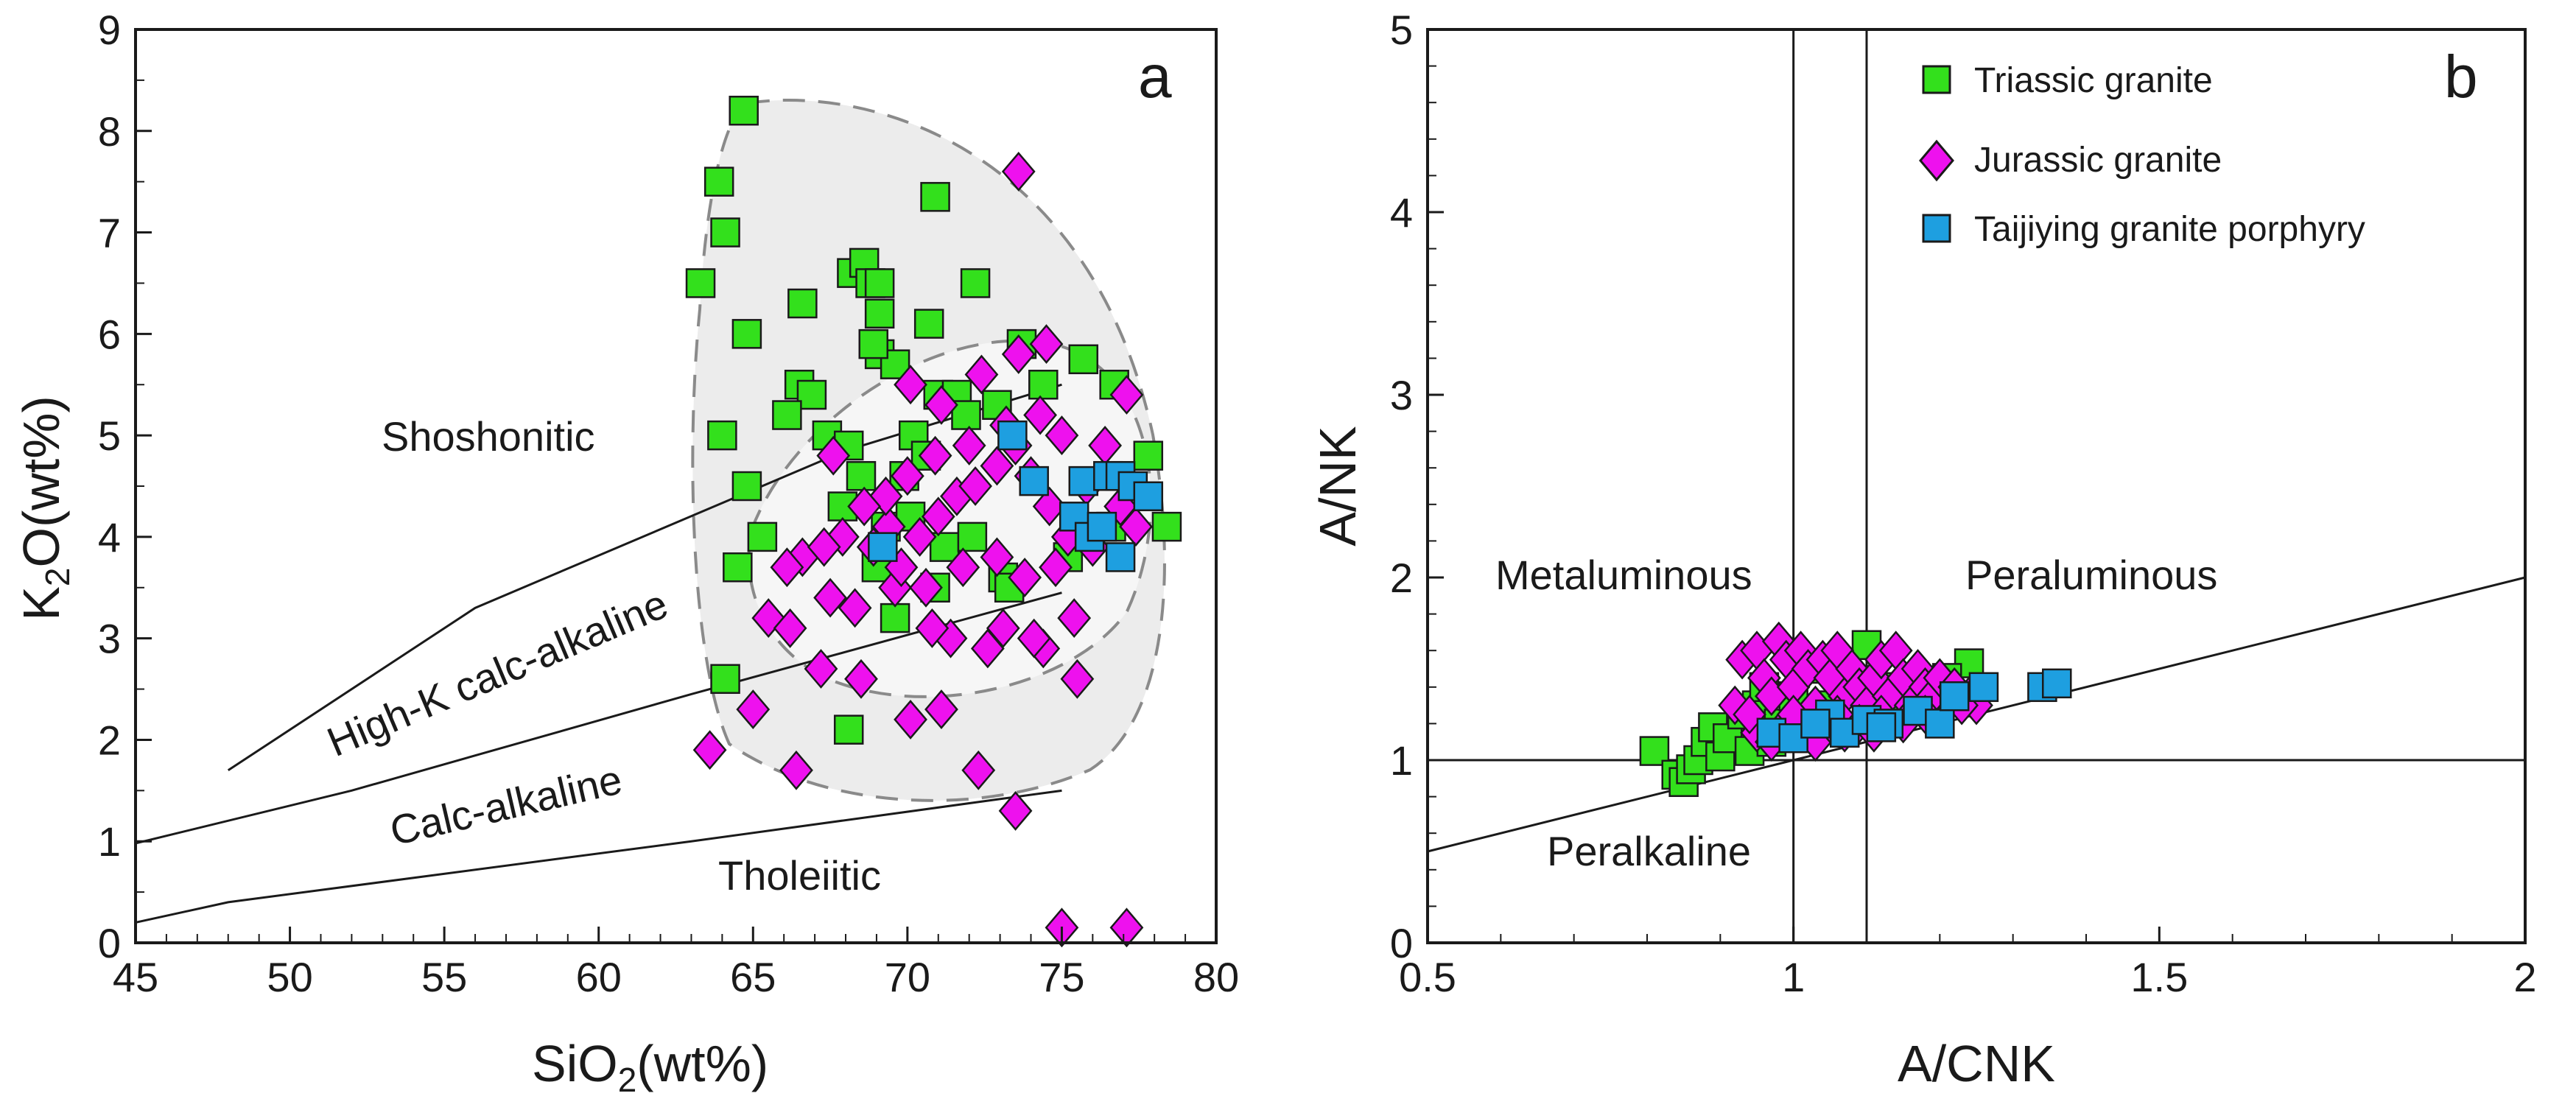 This screenshot has height=1110, width=2576. What do you see at coordinates (1061, 977) in the screenshot?
I see `x-tick-label: 75` at bounding box center [1061, 977].